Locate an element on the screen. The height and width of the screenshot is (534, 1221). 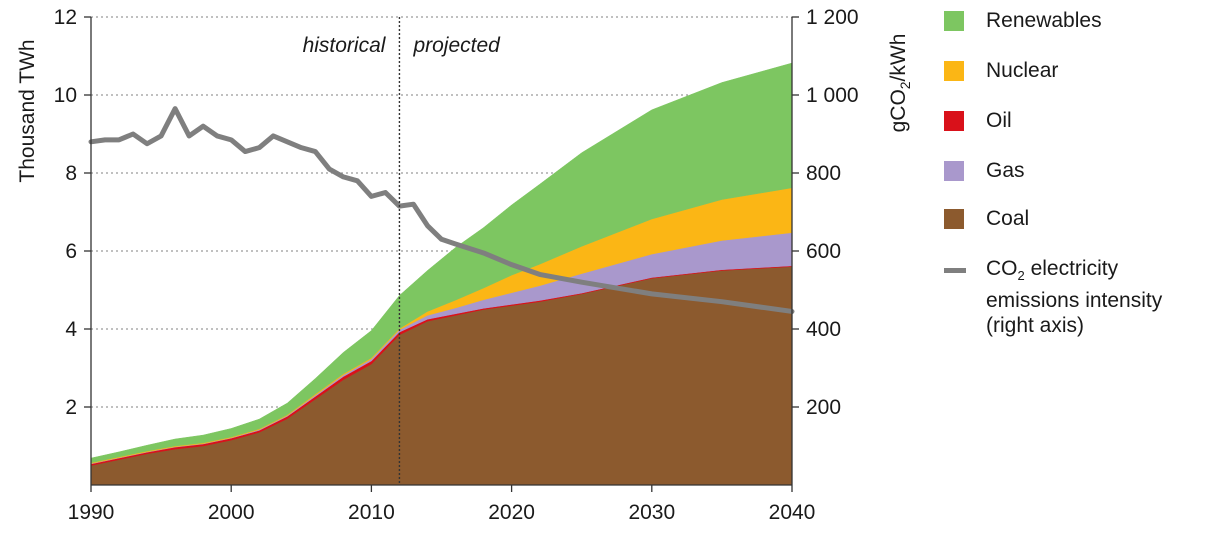
legend-item-renewables: Renewables is located at coordinates (1079, 33).